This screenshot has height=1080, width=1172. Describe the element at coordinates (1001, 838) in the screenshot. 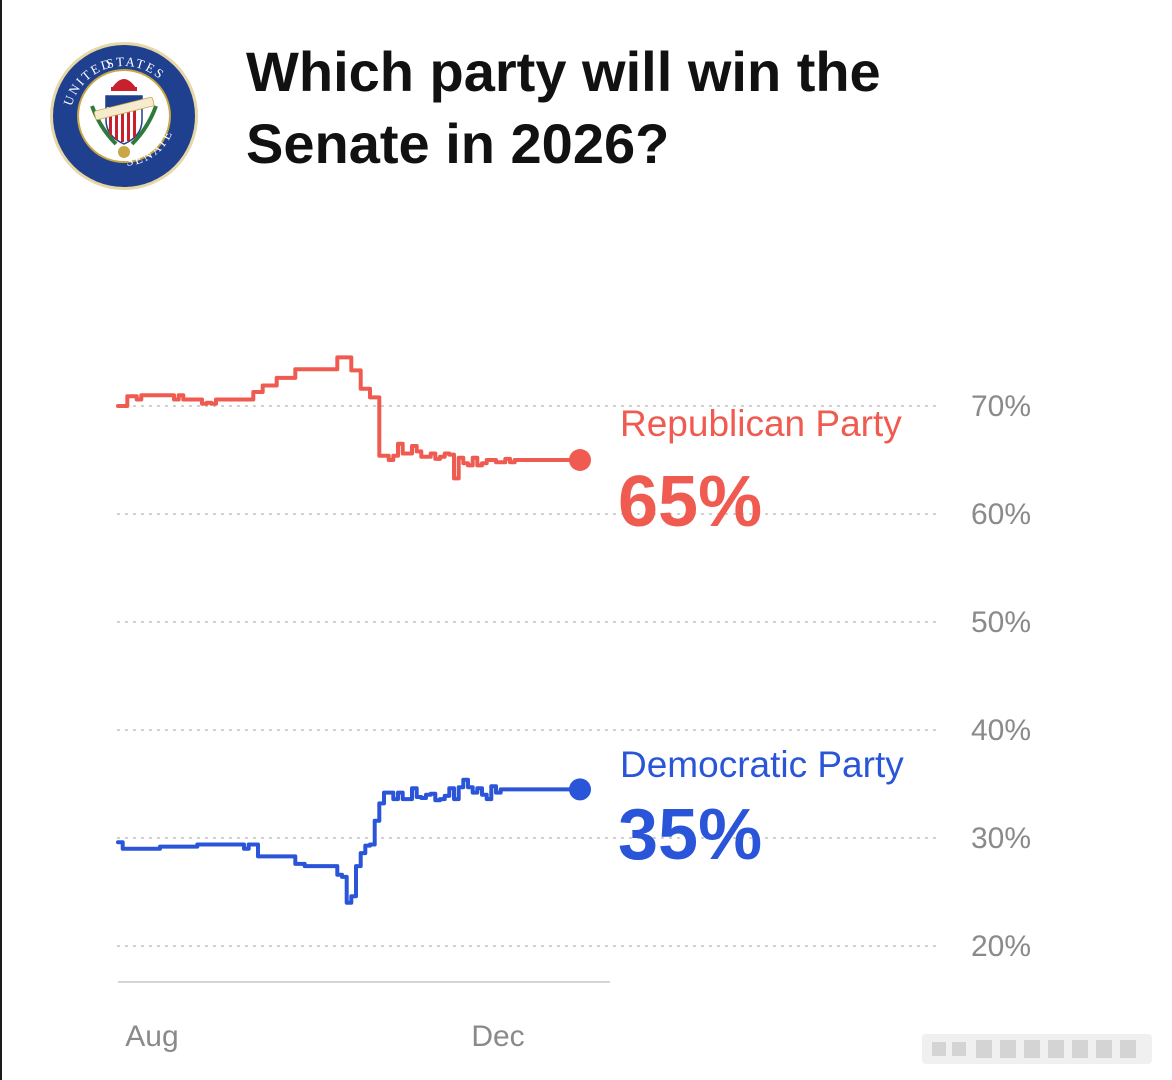

I see `y-tick-label: 30%` at that location.